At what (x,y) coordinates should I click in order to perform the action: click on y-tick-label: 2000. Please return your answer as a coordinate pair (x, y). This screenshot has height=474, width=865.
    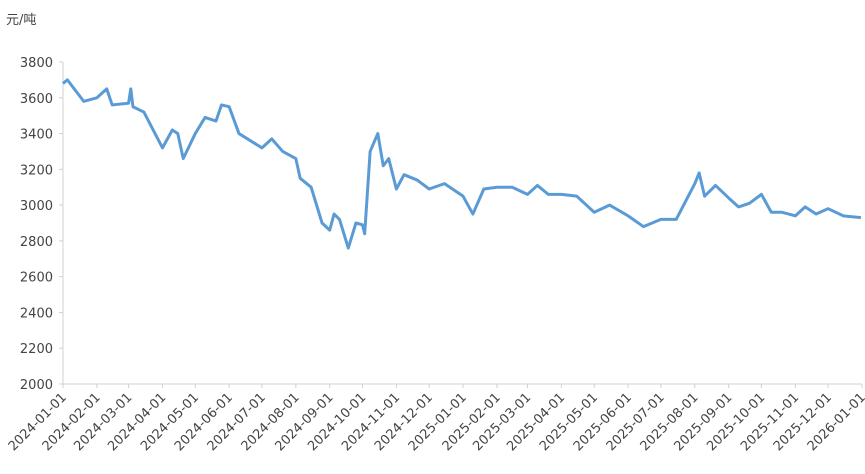
    Looking at the image, I should click on (36, 385).